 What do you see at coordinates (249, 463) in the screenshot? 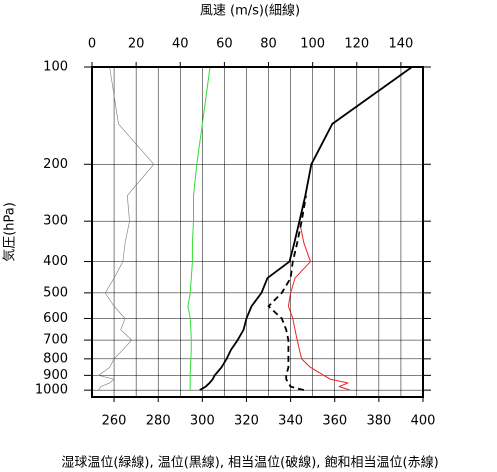
I see `caption: 湿球温位(緑線), 温位(黒線), 相当温位(破線), 飽和相当温位(赤線)` at bounding box center [249, 463].